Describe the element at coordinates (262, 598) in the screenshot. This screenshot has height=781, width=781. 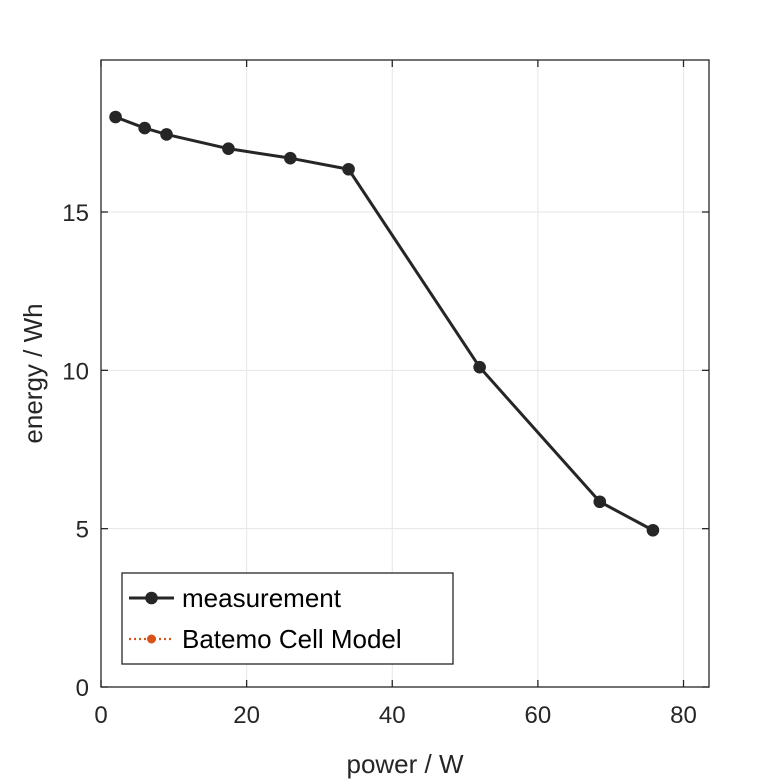
I see `legend-label-measurement: measurement` at that location.